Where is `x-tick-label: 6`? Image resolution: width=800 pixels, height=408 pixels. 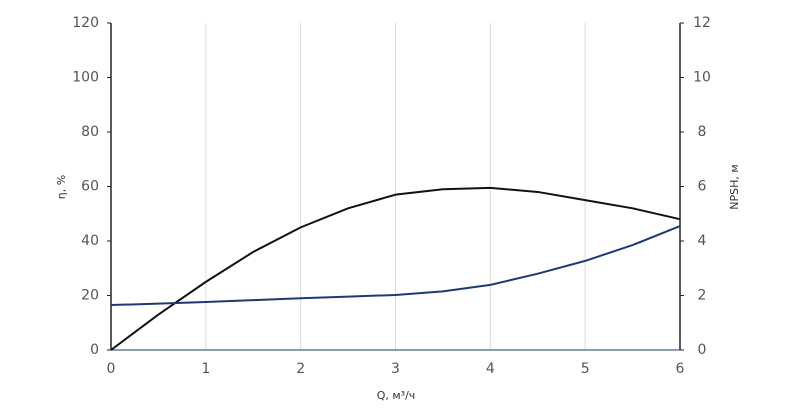 x-tick-label: 6 is located at coordinates (680, 369).